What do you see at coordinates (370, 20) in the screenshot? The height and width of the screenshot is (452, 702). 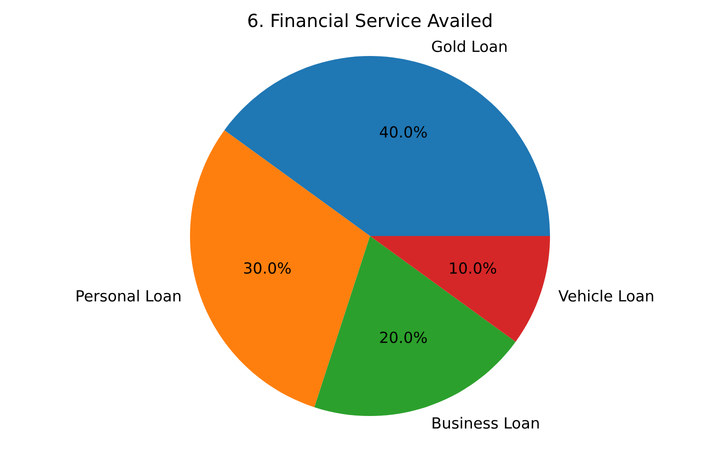 I see `chart-title: 6. Financial Service Availed` at bounding box center [370, 20].